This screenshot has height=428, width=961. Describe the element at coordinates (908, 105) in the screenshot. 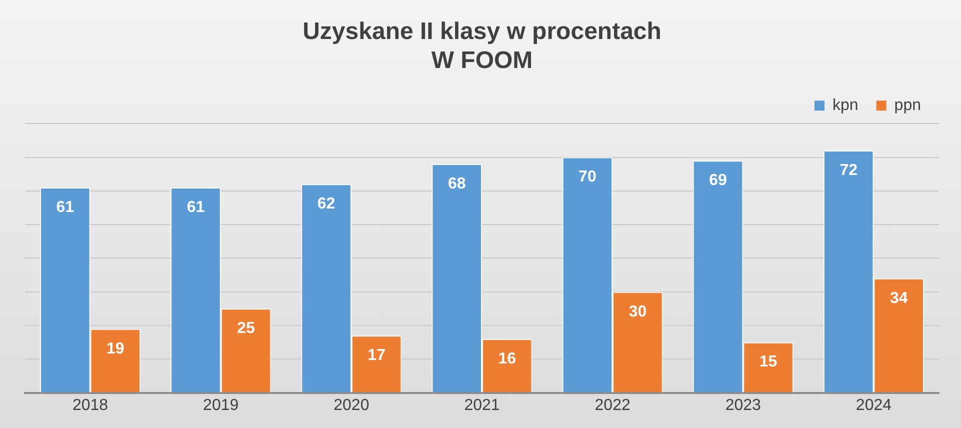

I see `legend-label: ppn` at that location.